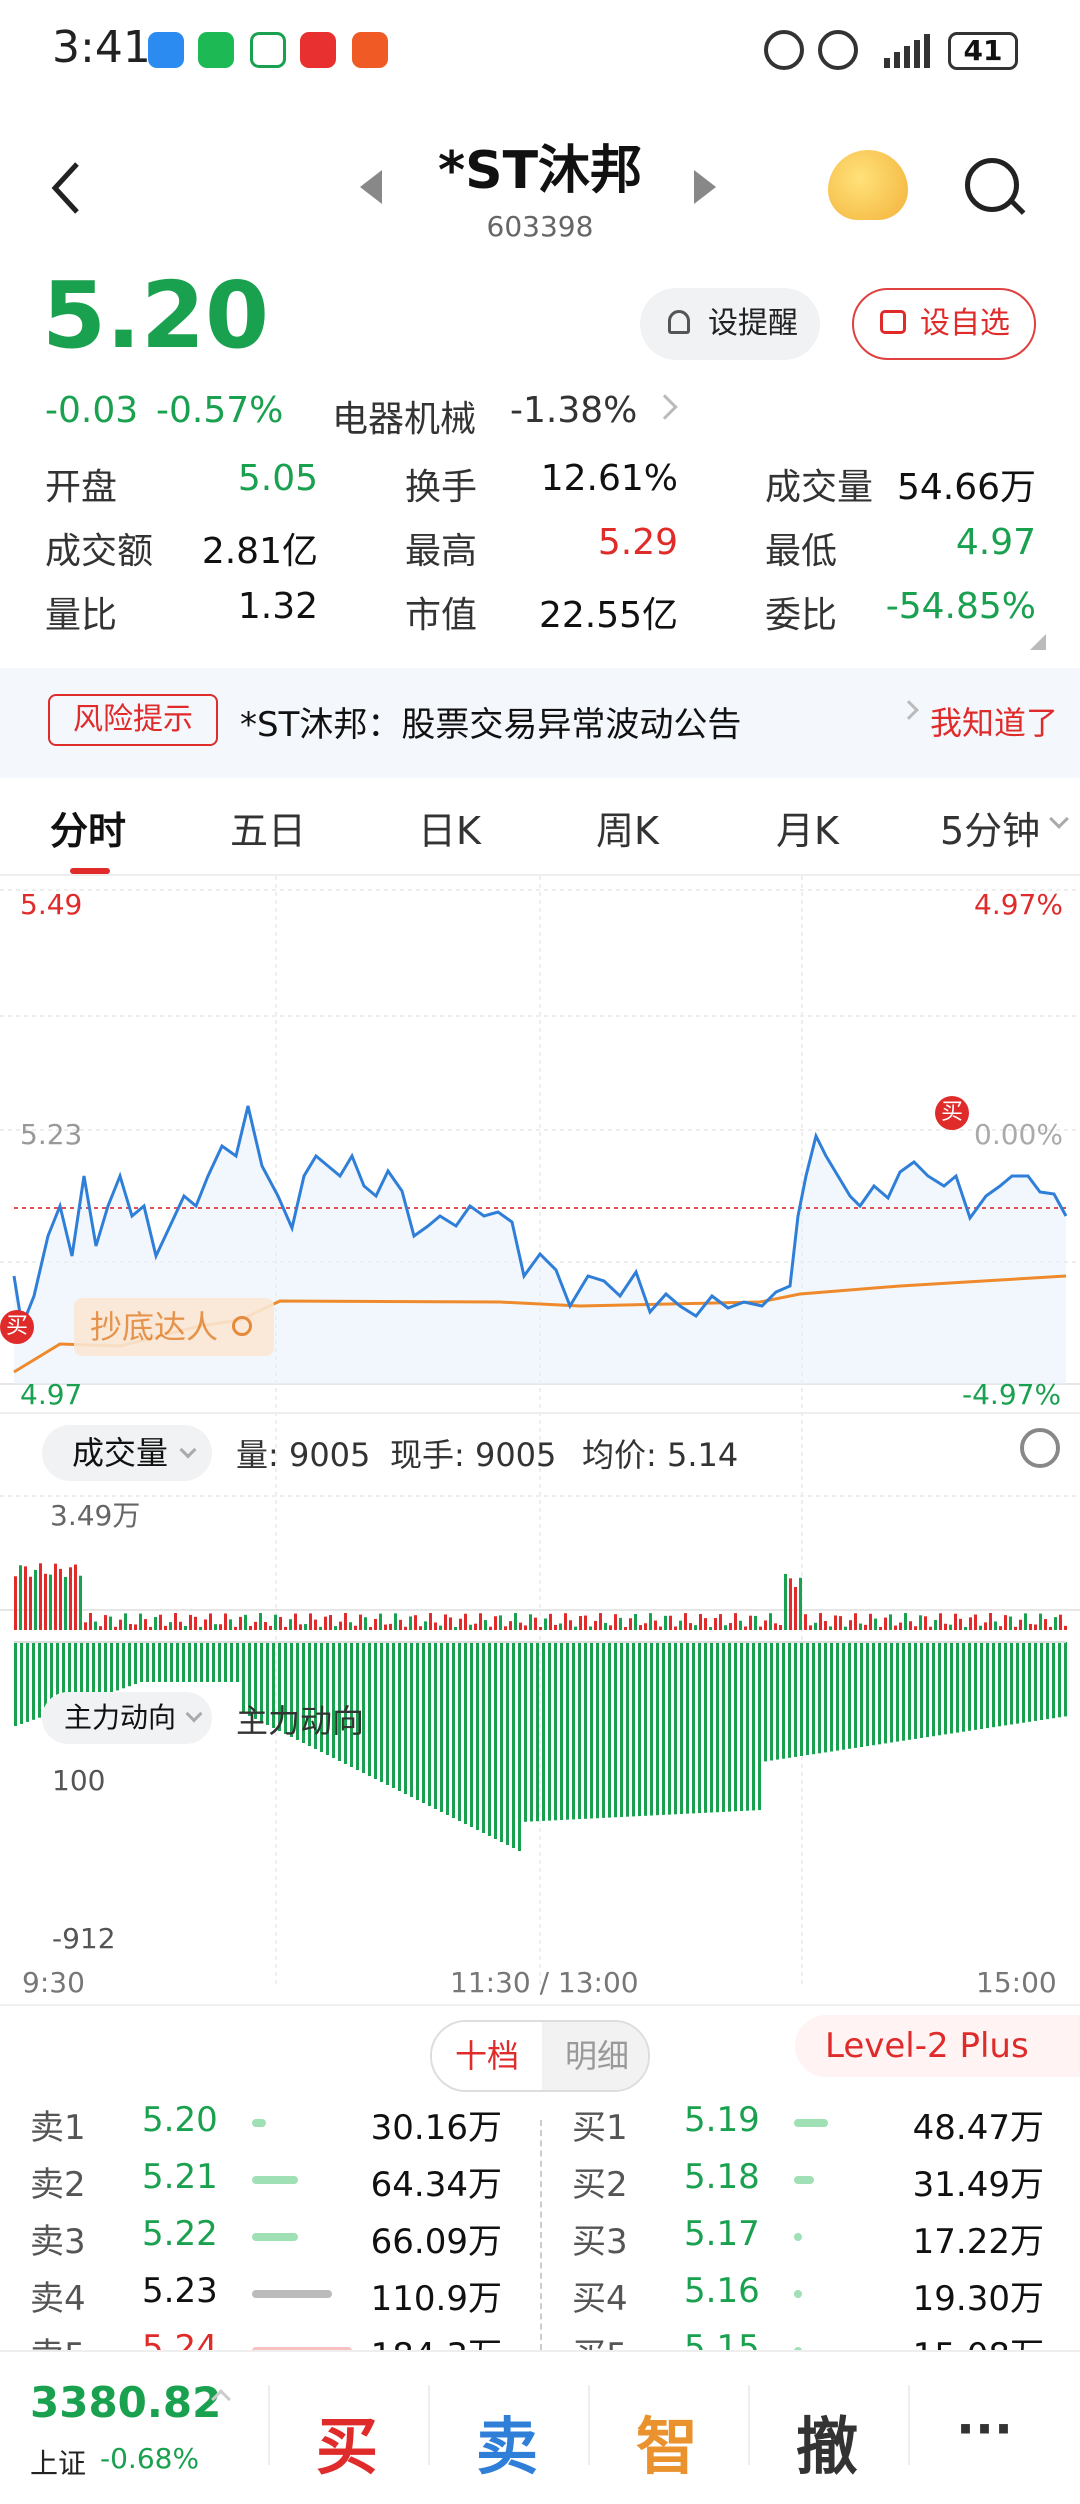 This screenshot has width=1080, height=2504. Describe the element at coordinates (893, 322) in the screenshot. I see `watchlist-icon` at that location.